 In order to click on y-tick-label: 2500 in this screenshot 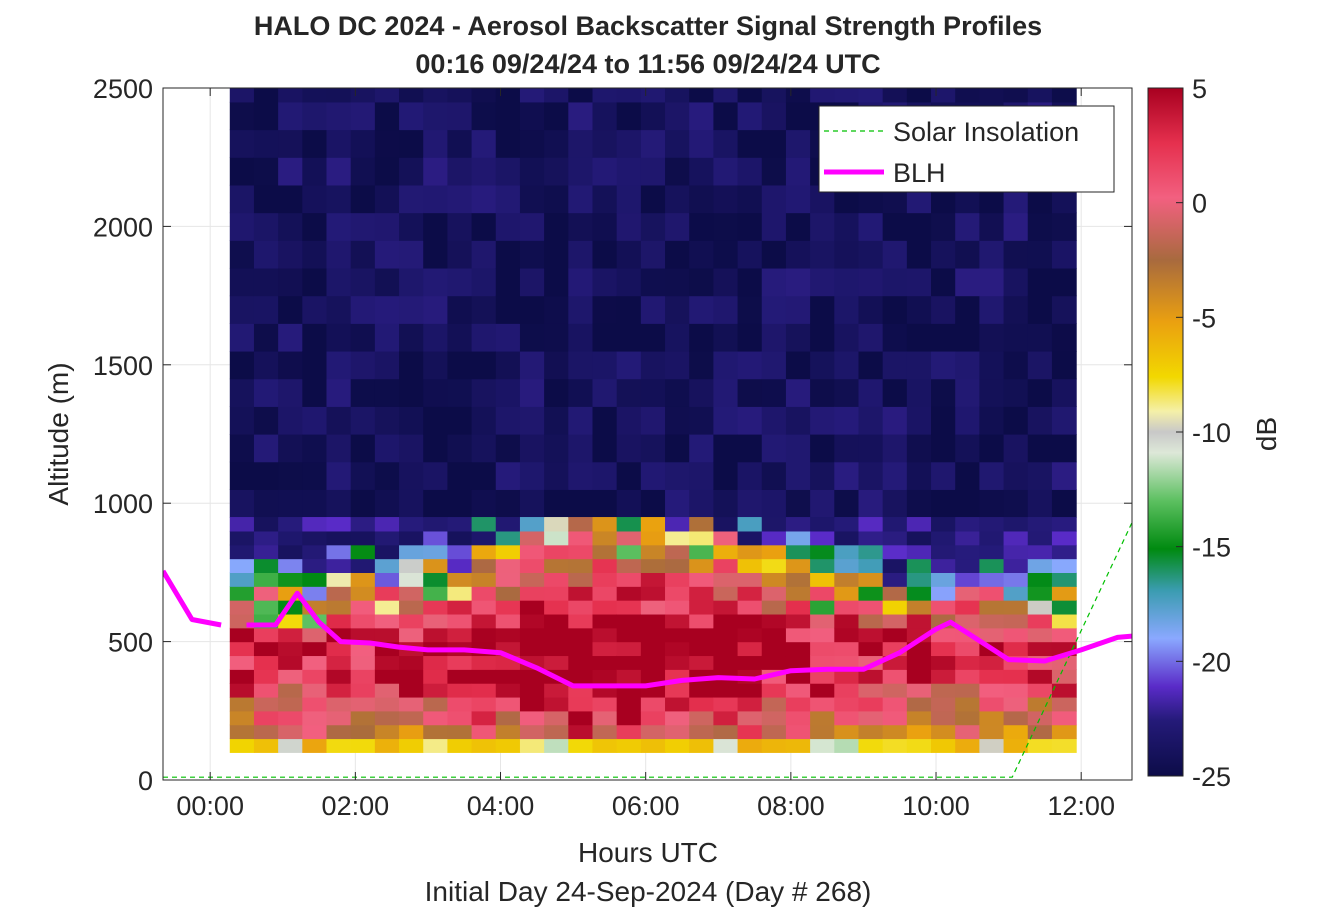, I will do `click(123, 89)`.